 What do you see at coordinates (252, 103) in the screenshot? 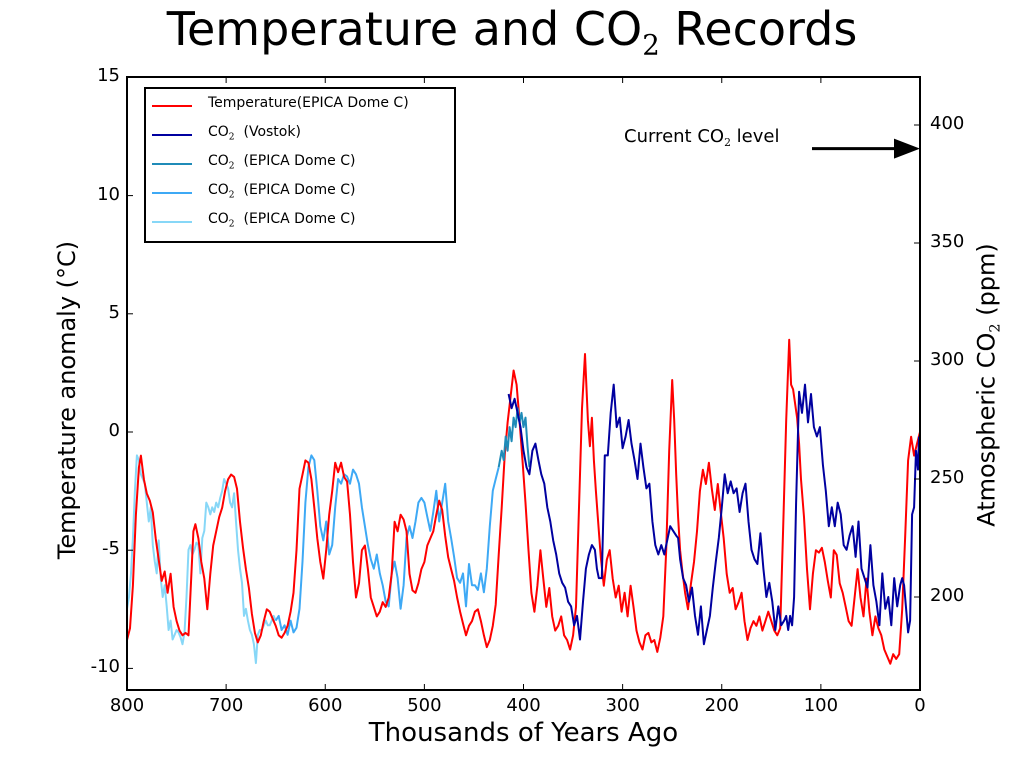
I see `legend-label-prefix: Temperature` at bounding box center [252, 103].